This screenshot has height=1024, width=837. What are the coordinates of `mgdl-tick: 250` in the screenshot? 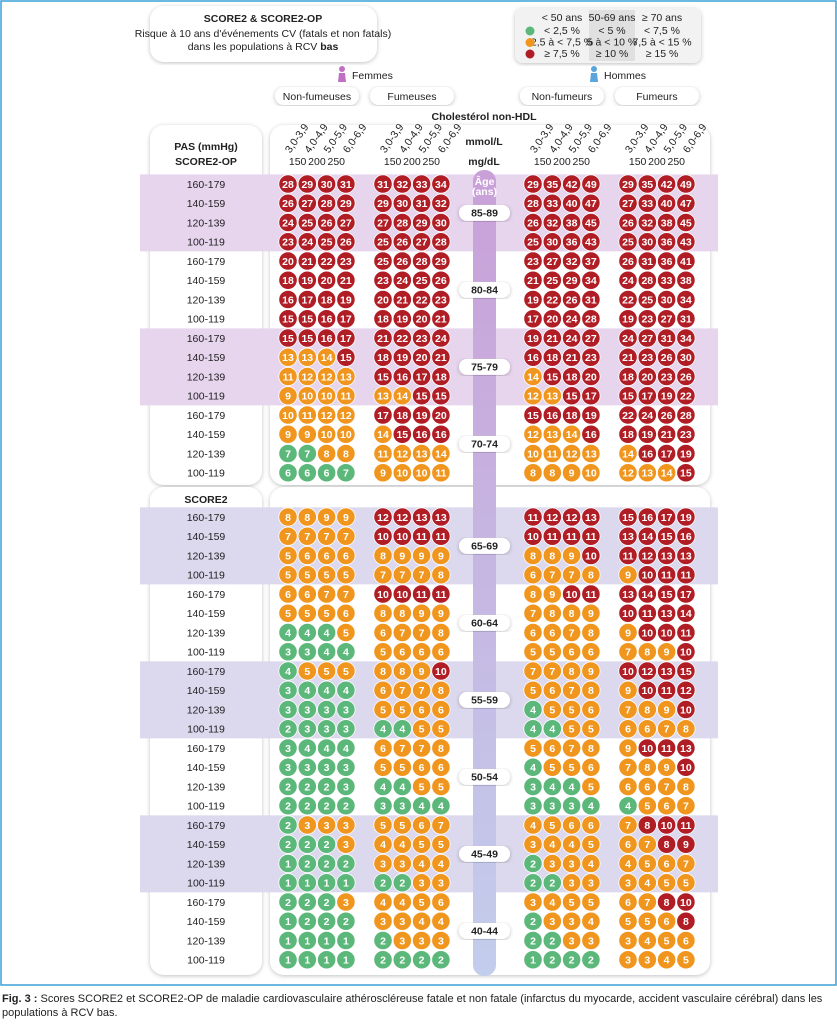 It's located at (676, 162).